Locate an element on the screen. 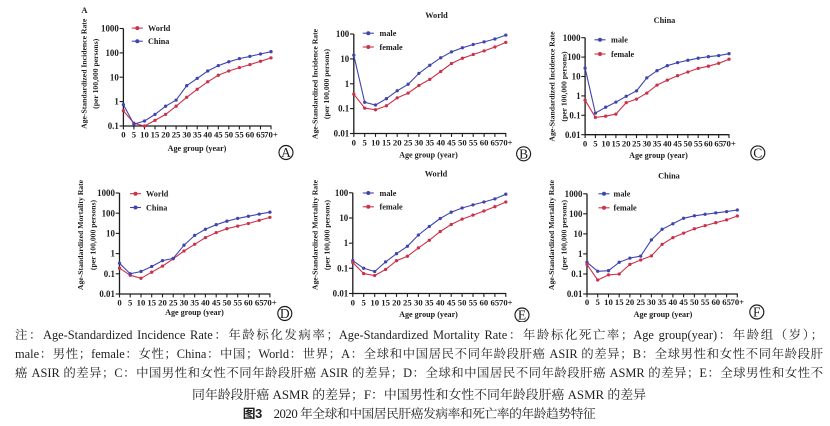 The width and height of the screenshot is (830, 426). svg-text: 0.01 is located at coordinates (107, 294).